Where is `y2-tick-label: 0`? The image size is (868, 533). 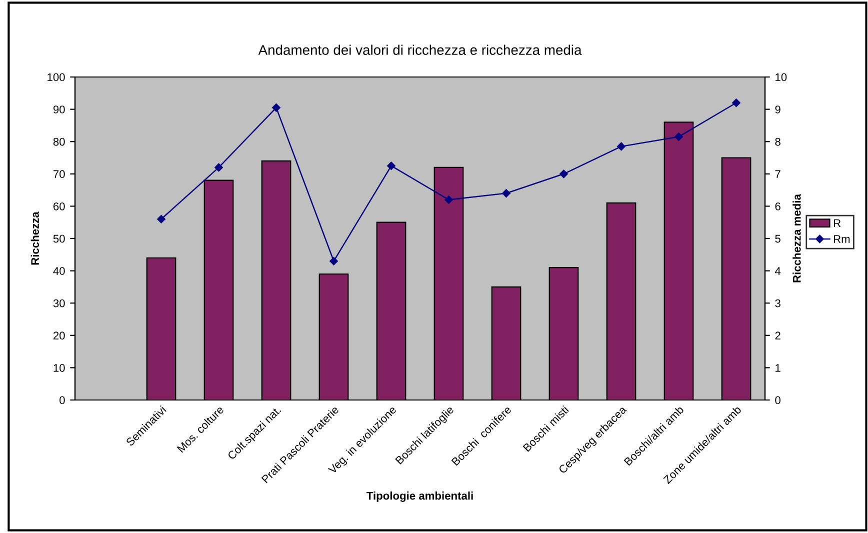
y2-tick-label: 0 is located at coordinates (777, 400).